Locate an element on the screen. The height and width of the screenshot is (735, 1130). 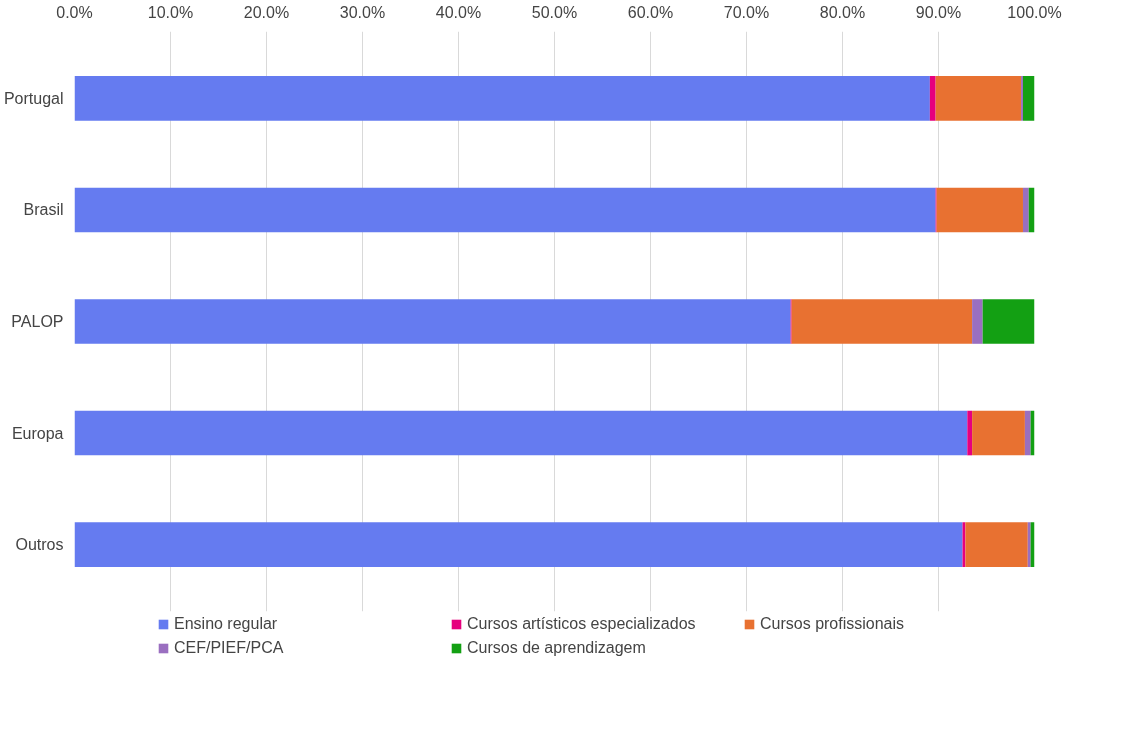
legend-label: CEF/PIEF/PCA is located at coordinates (229, 648).